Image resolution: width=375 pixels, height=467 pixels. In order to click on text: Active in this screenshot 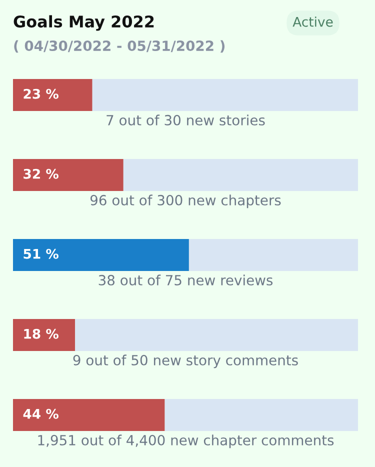, I will do `click(312, 21)`.